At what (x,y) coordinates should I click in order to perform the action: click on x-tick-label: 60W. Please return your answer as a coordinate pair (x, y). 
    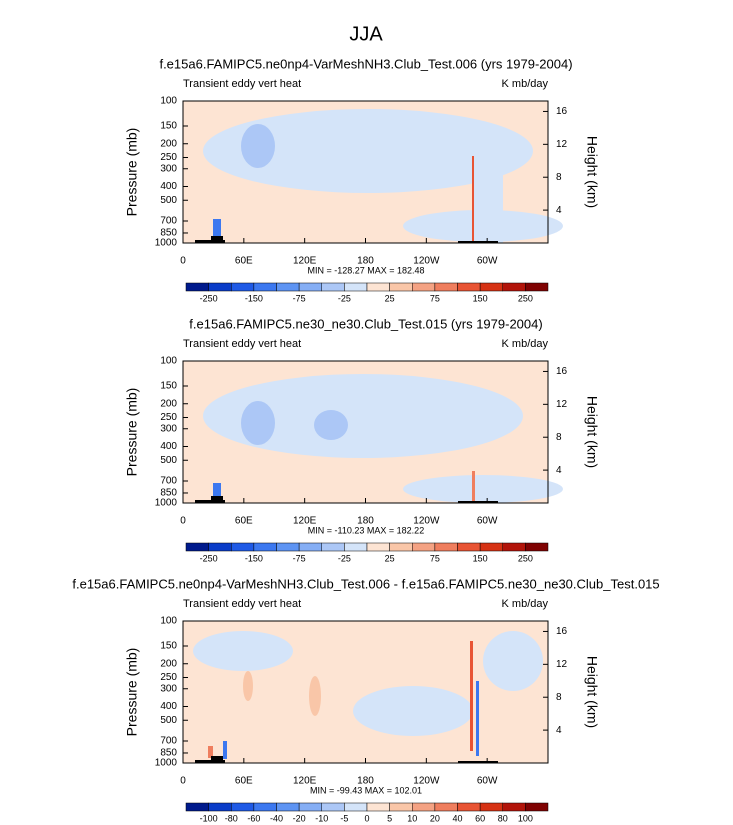
    Looking at the image, I should click on (487, 521).